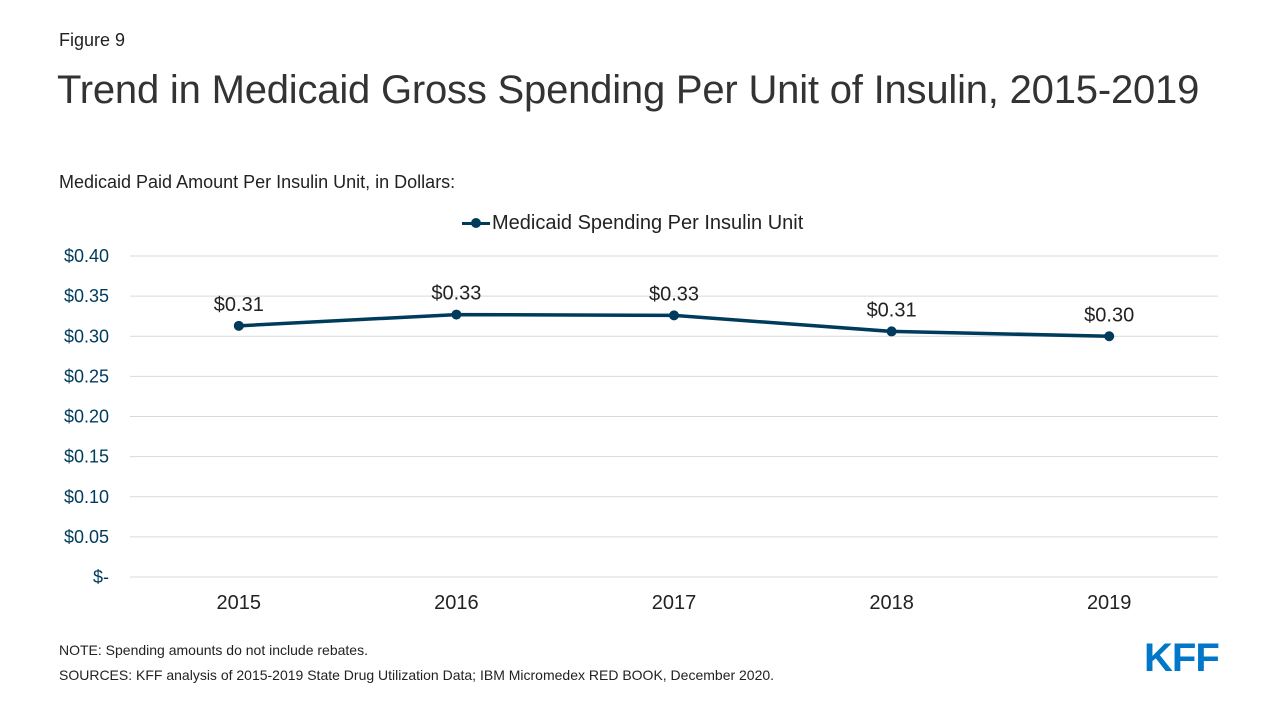  What do you see at coordinates (86, 417) in the screenshot?
I see `y-tick-label: $0.20` at bounding box center [86, 417].